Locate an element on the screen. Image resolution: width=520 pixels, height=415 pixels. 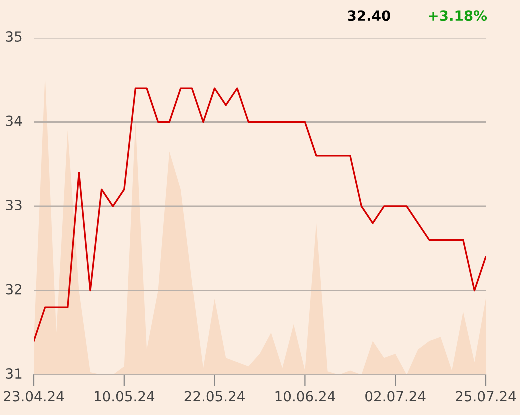
y-tick-label: 34 is located at coordinates (14, 121).